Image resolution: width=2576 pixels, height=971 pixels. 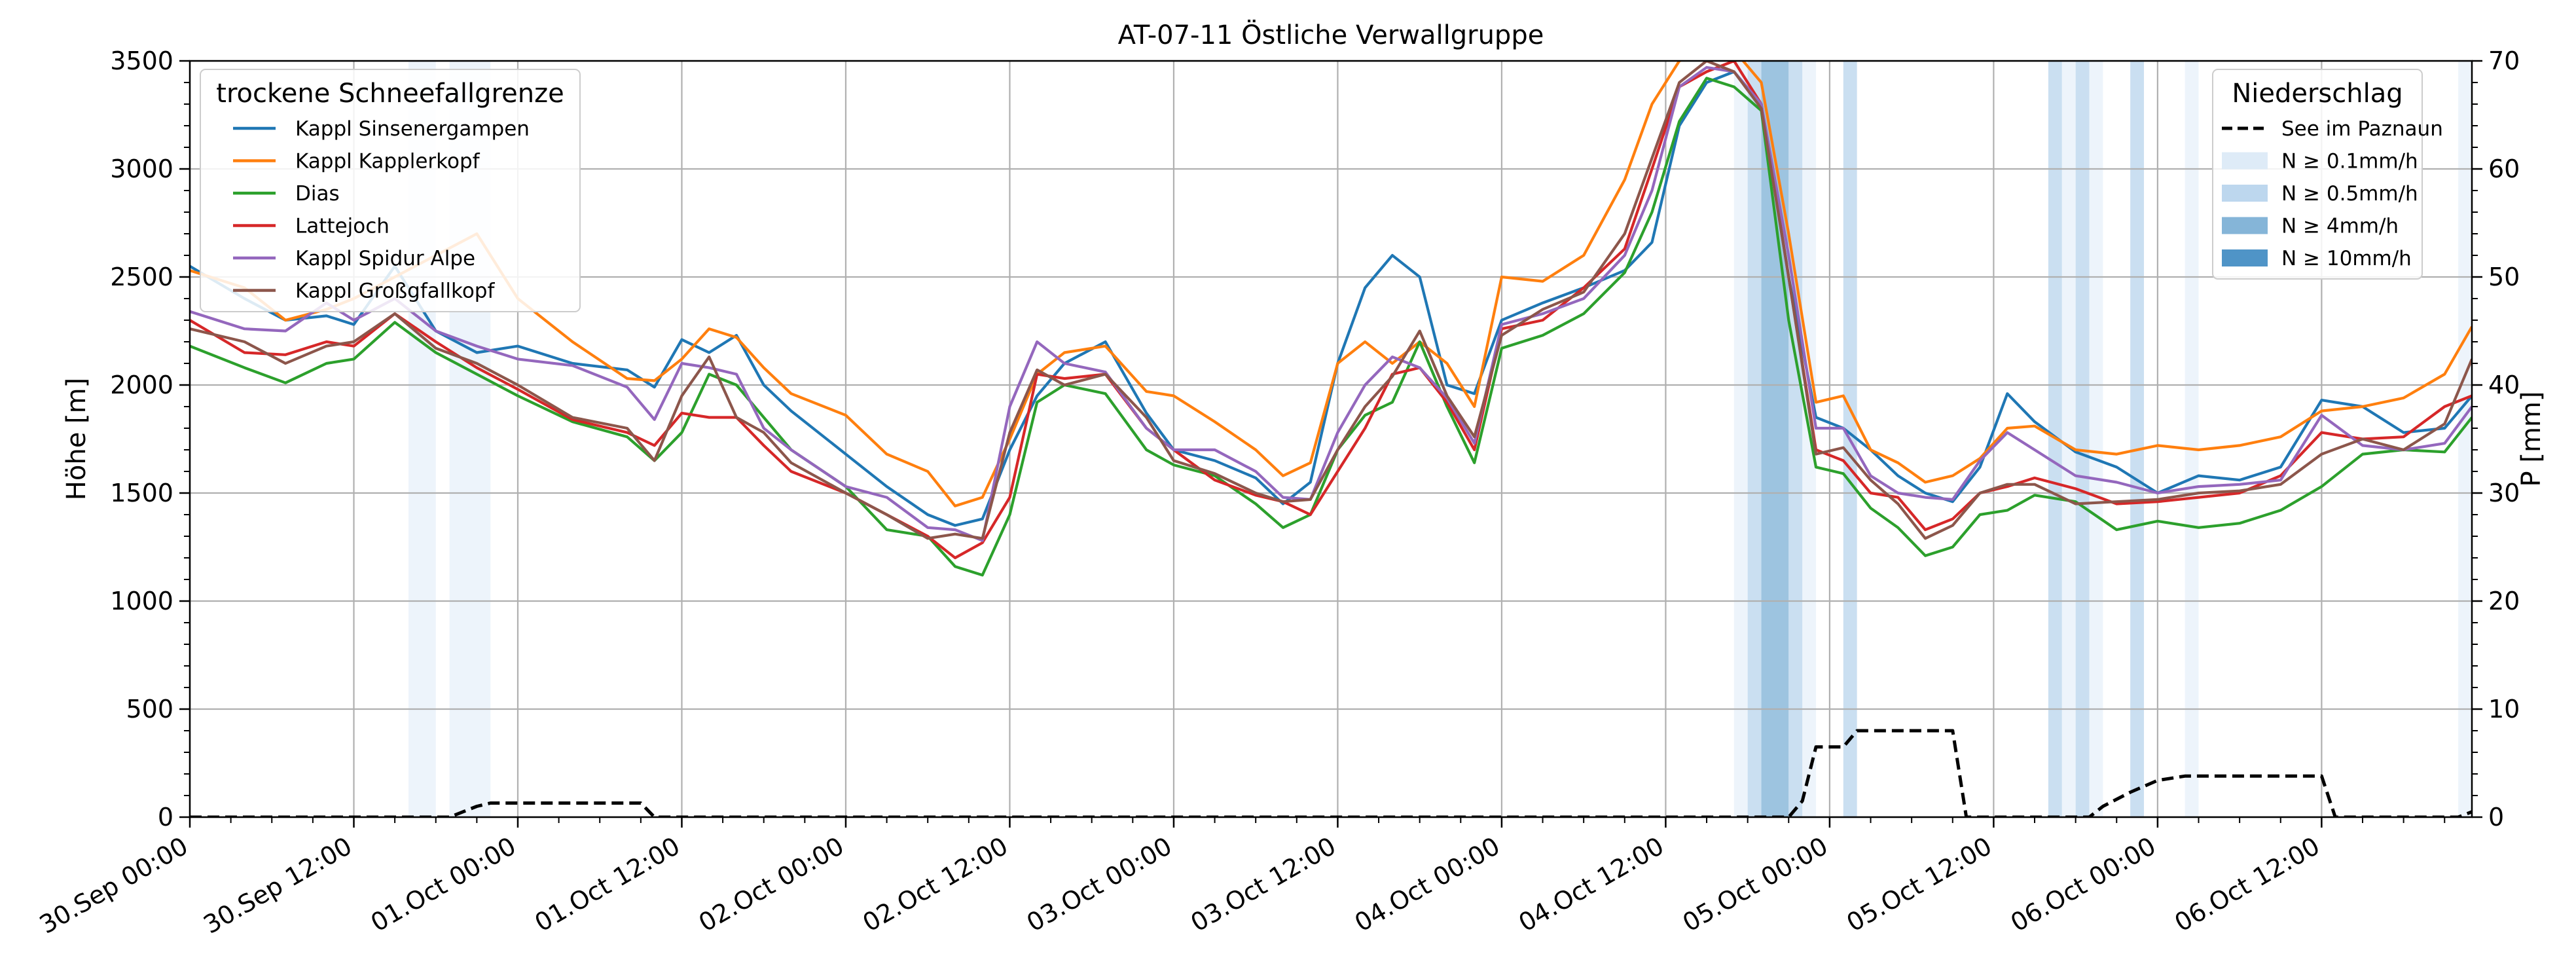 I want to click on legend-snow-label-1: Kappl Kapplerkopf, so click(x=388, y=162).